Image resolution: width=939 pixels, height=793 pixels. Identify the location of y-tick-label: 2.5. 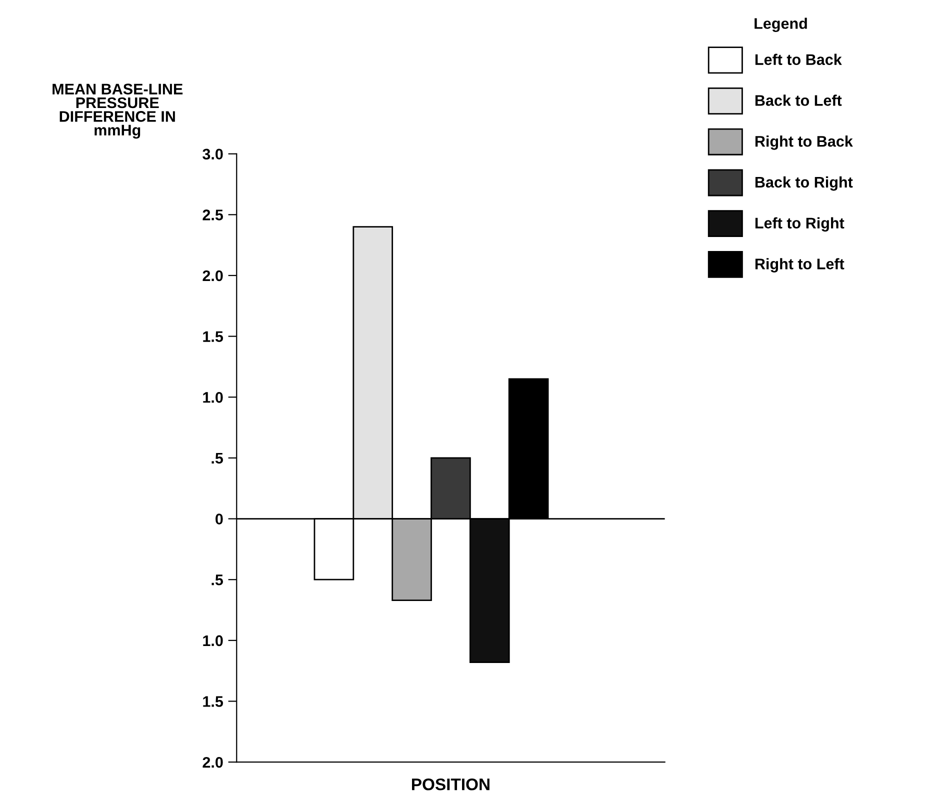
(213, 215).